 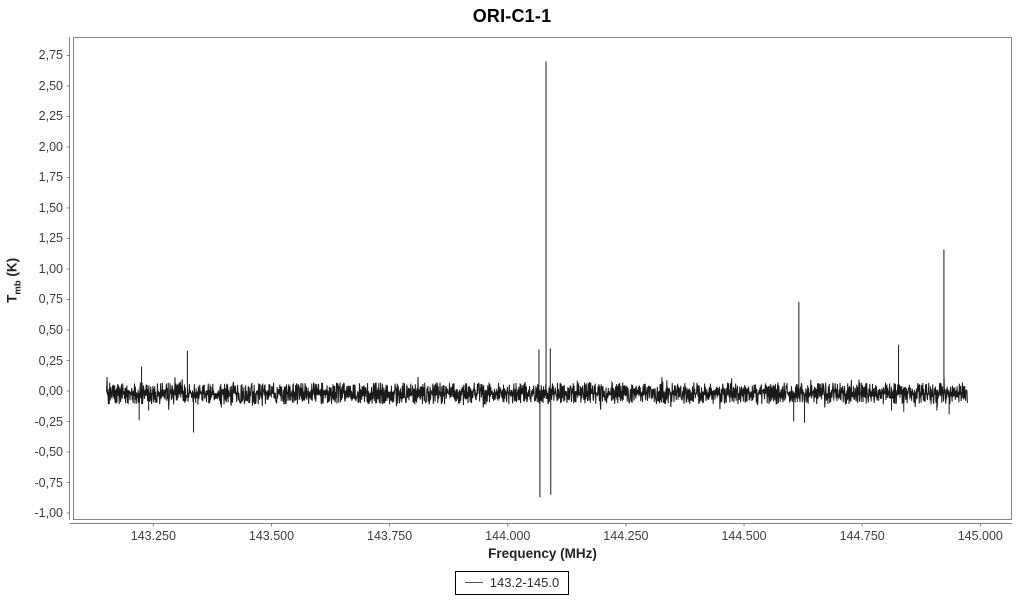 What do you see at coordinates (18, 287) in the screenshot?
I see `y-axis-title-sub: mb` at bounding box center [18, 287].